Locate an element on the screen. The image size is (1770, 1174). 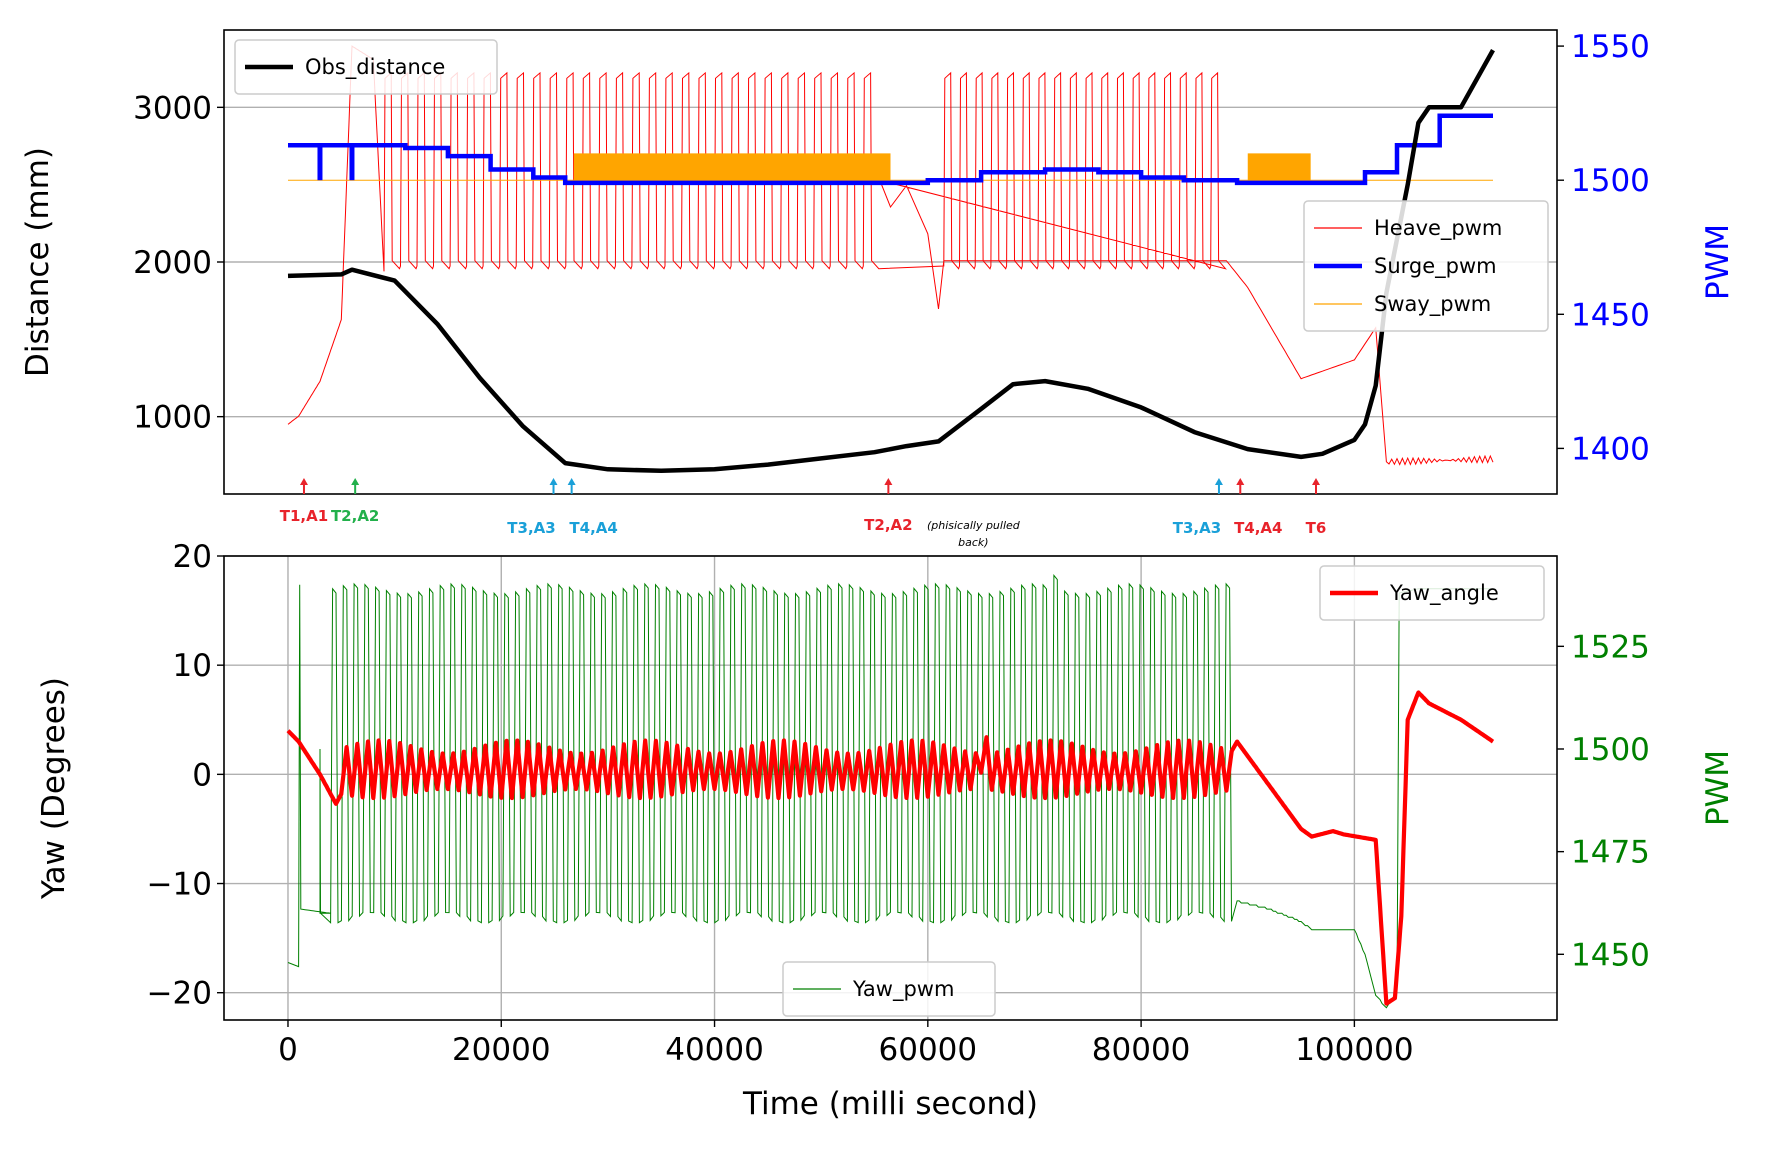
legend-label: Surge_pwm is located at coordinates (1435, 266).